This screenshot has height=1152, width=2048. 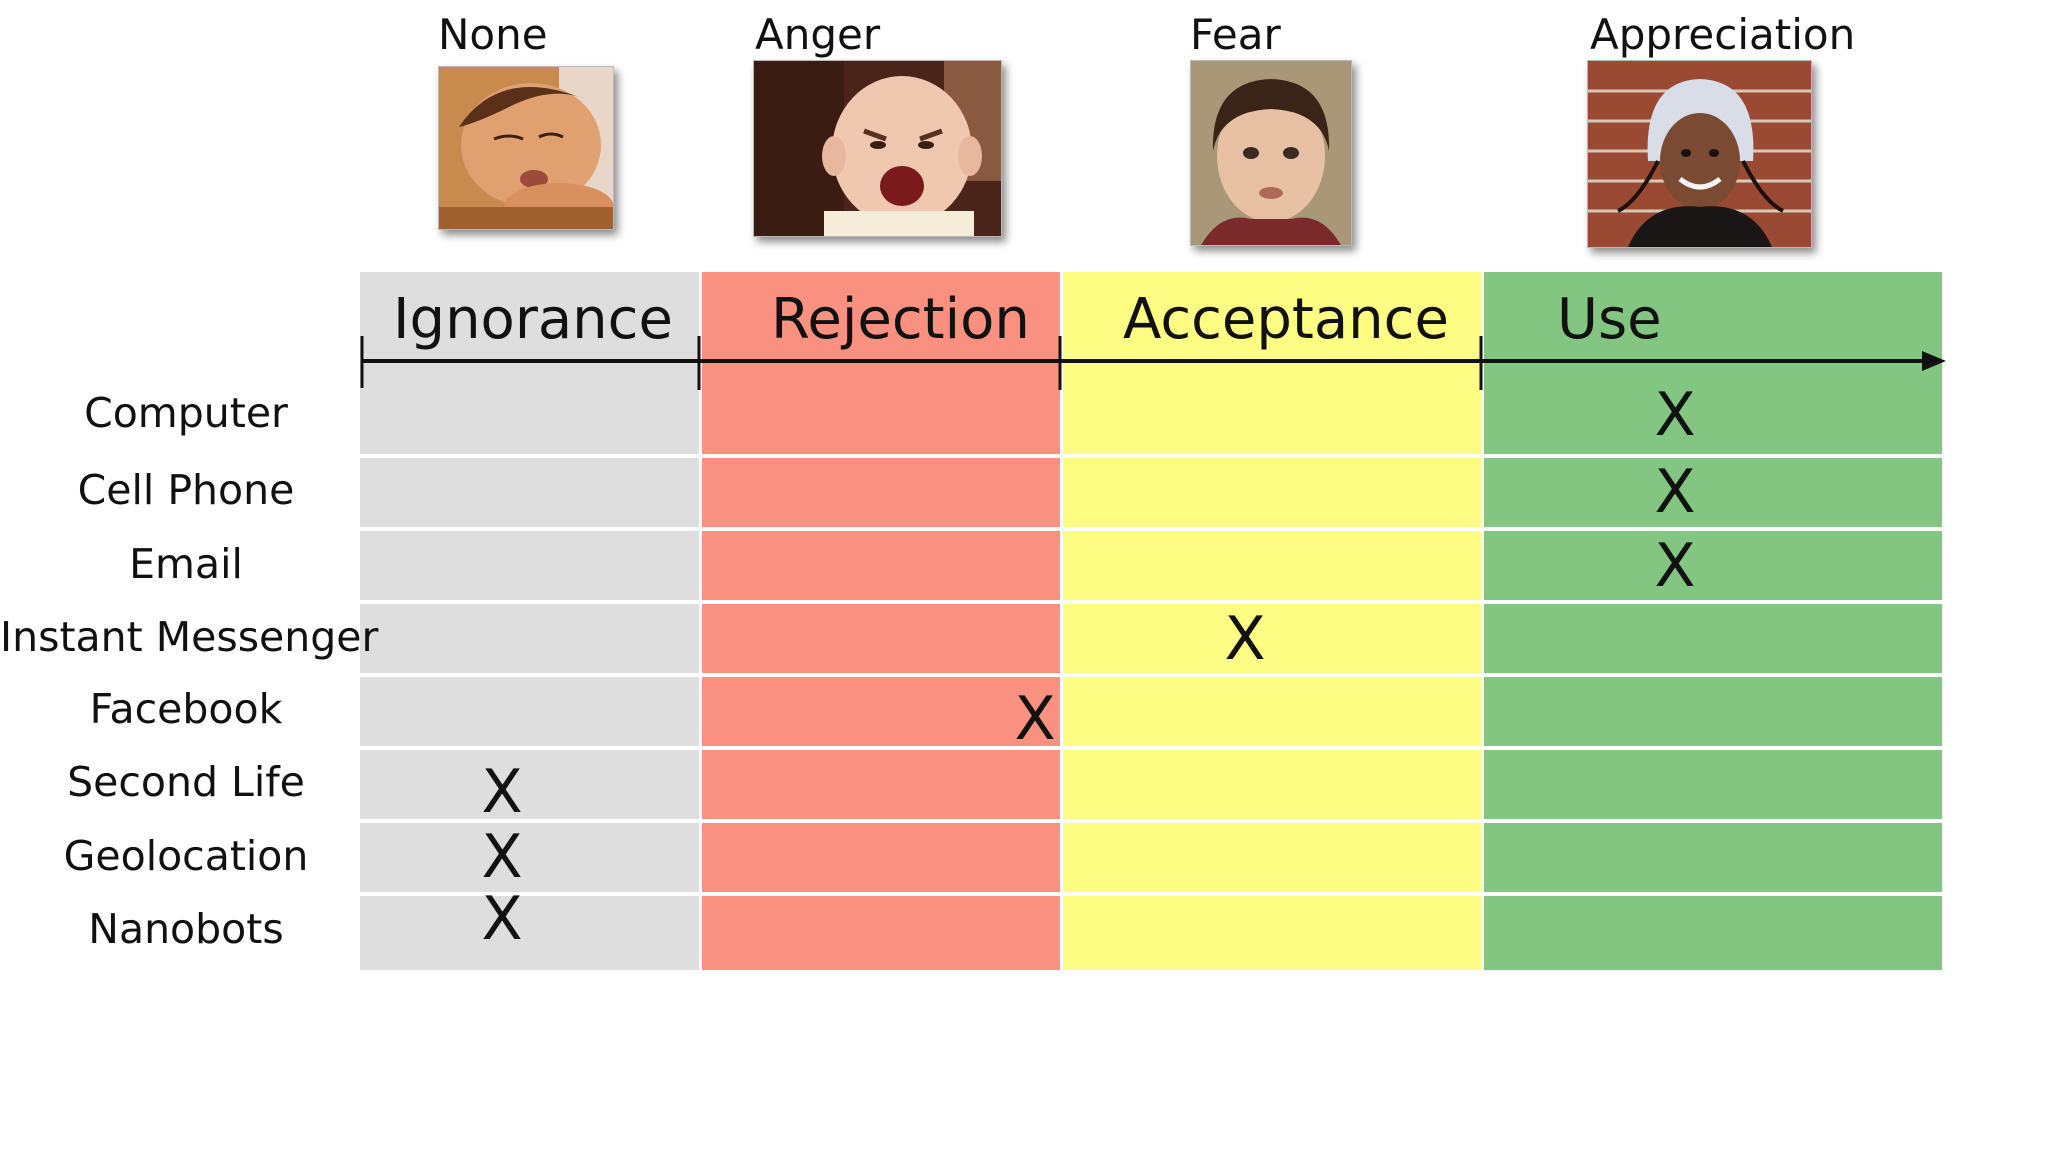 I want to click on stage-label-rejection: Rejection, so click(x=900, y=319).